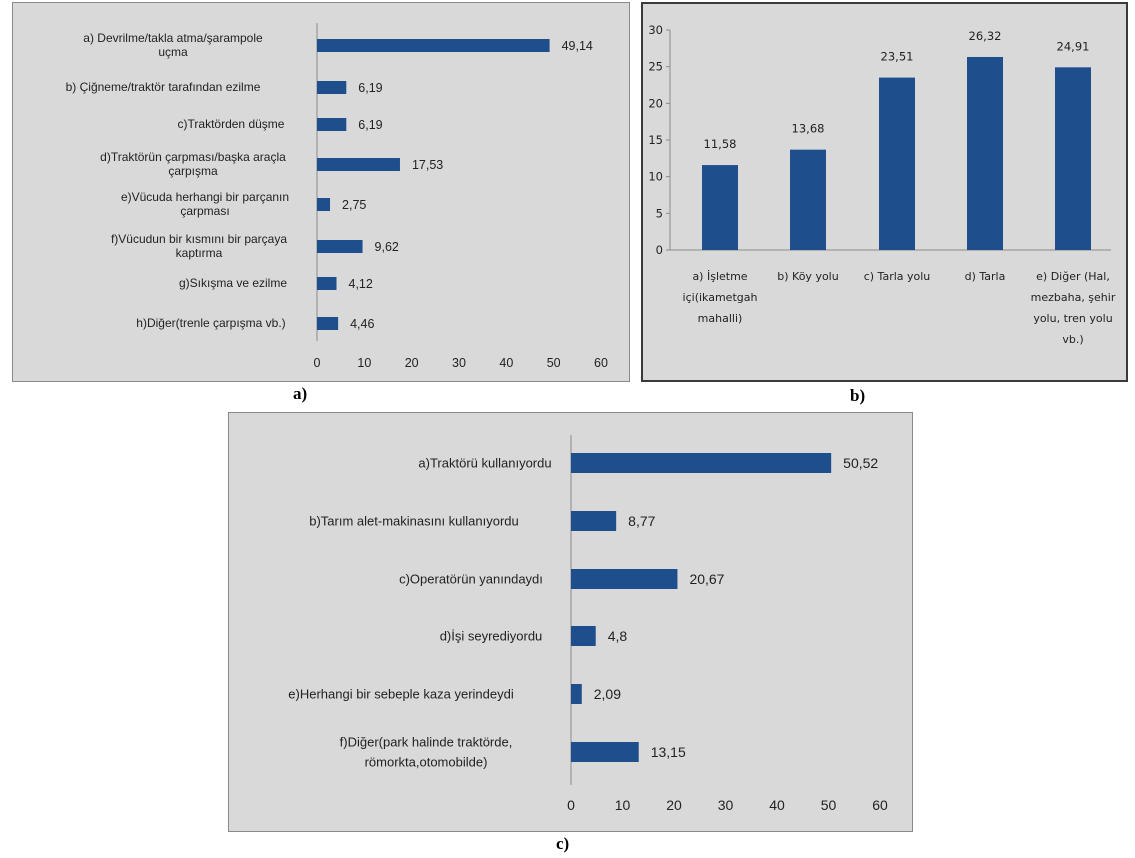  Describe the element at coordinates (563, 843) in the screenshot. I see `caption-c: c)` at that location.